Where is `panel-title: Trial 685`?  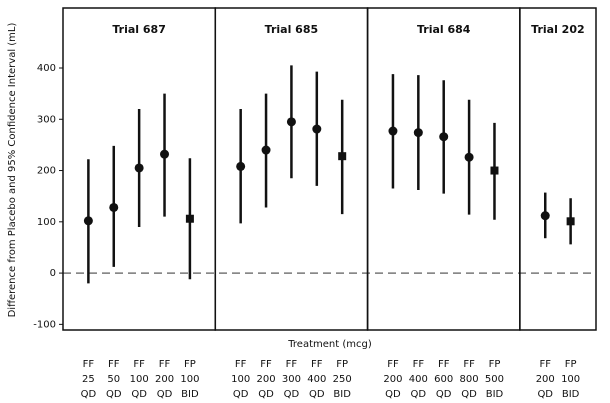
panel-title: Trial 685 is located at coordinates (291, 29).